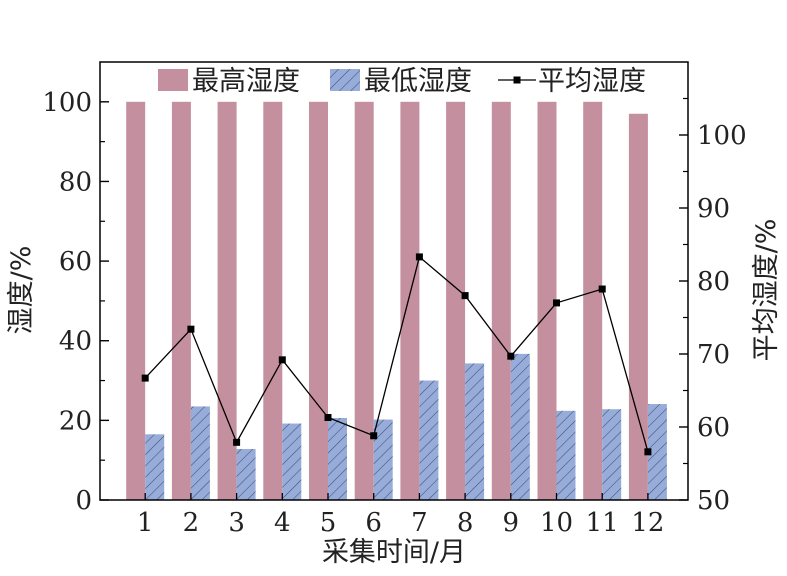 The height and width of the screenshot is (576, 787). I want to click on legend-label-avg: 平均湿度, so click(592, 81).